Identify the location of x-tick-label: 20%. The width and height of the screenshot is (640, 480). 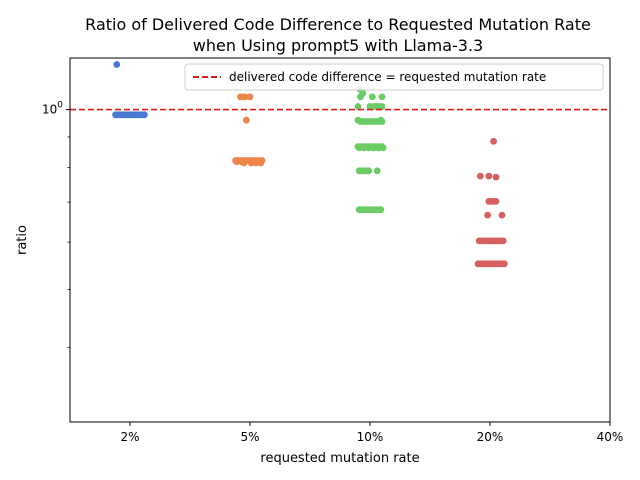
(490, 437).